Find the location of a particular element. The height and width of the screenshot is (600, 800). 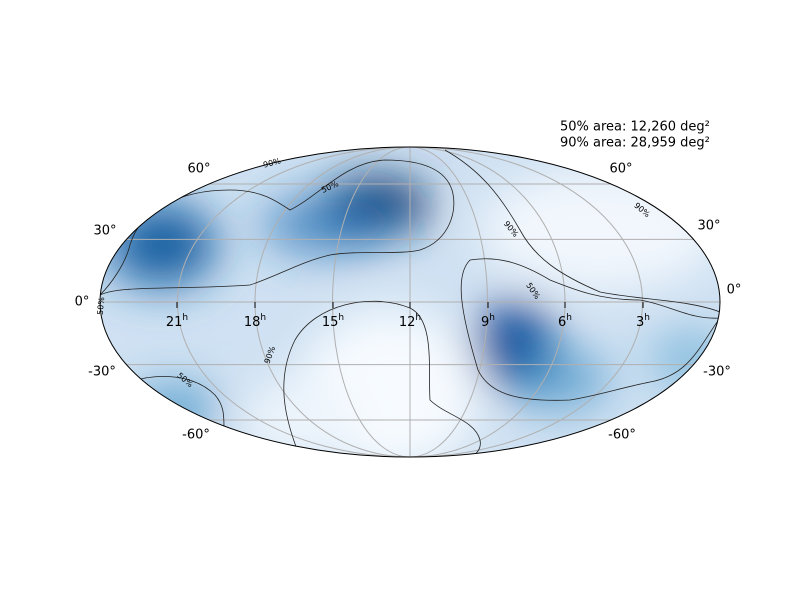

ra-label: 9h is located at coordinates (488, 321).